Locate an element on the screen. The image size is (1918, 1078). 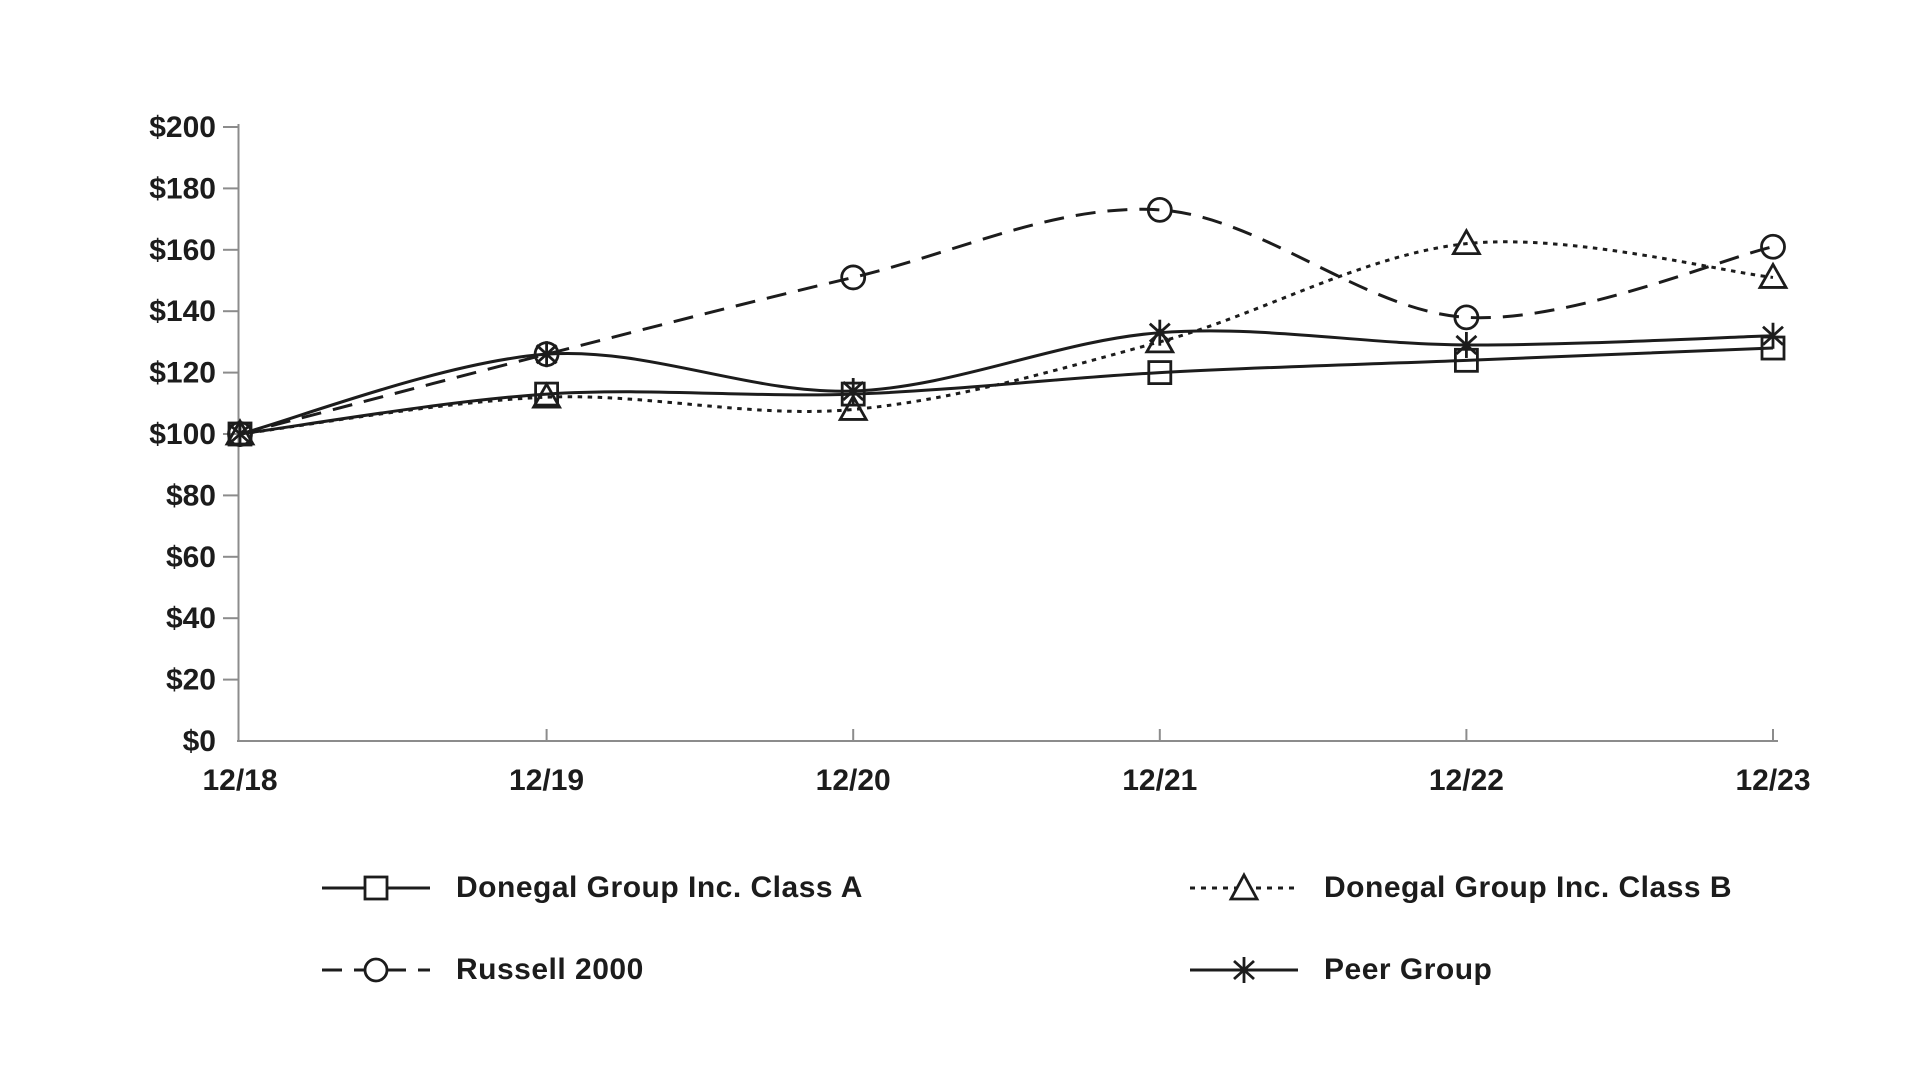
series-donegal-group-inc-class-b-line is located at coordinates (1006, 338).